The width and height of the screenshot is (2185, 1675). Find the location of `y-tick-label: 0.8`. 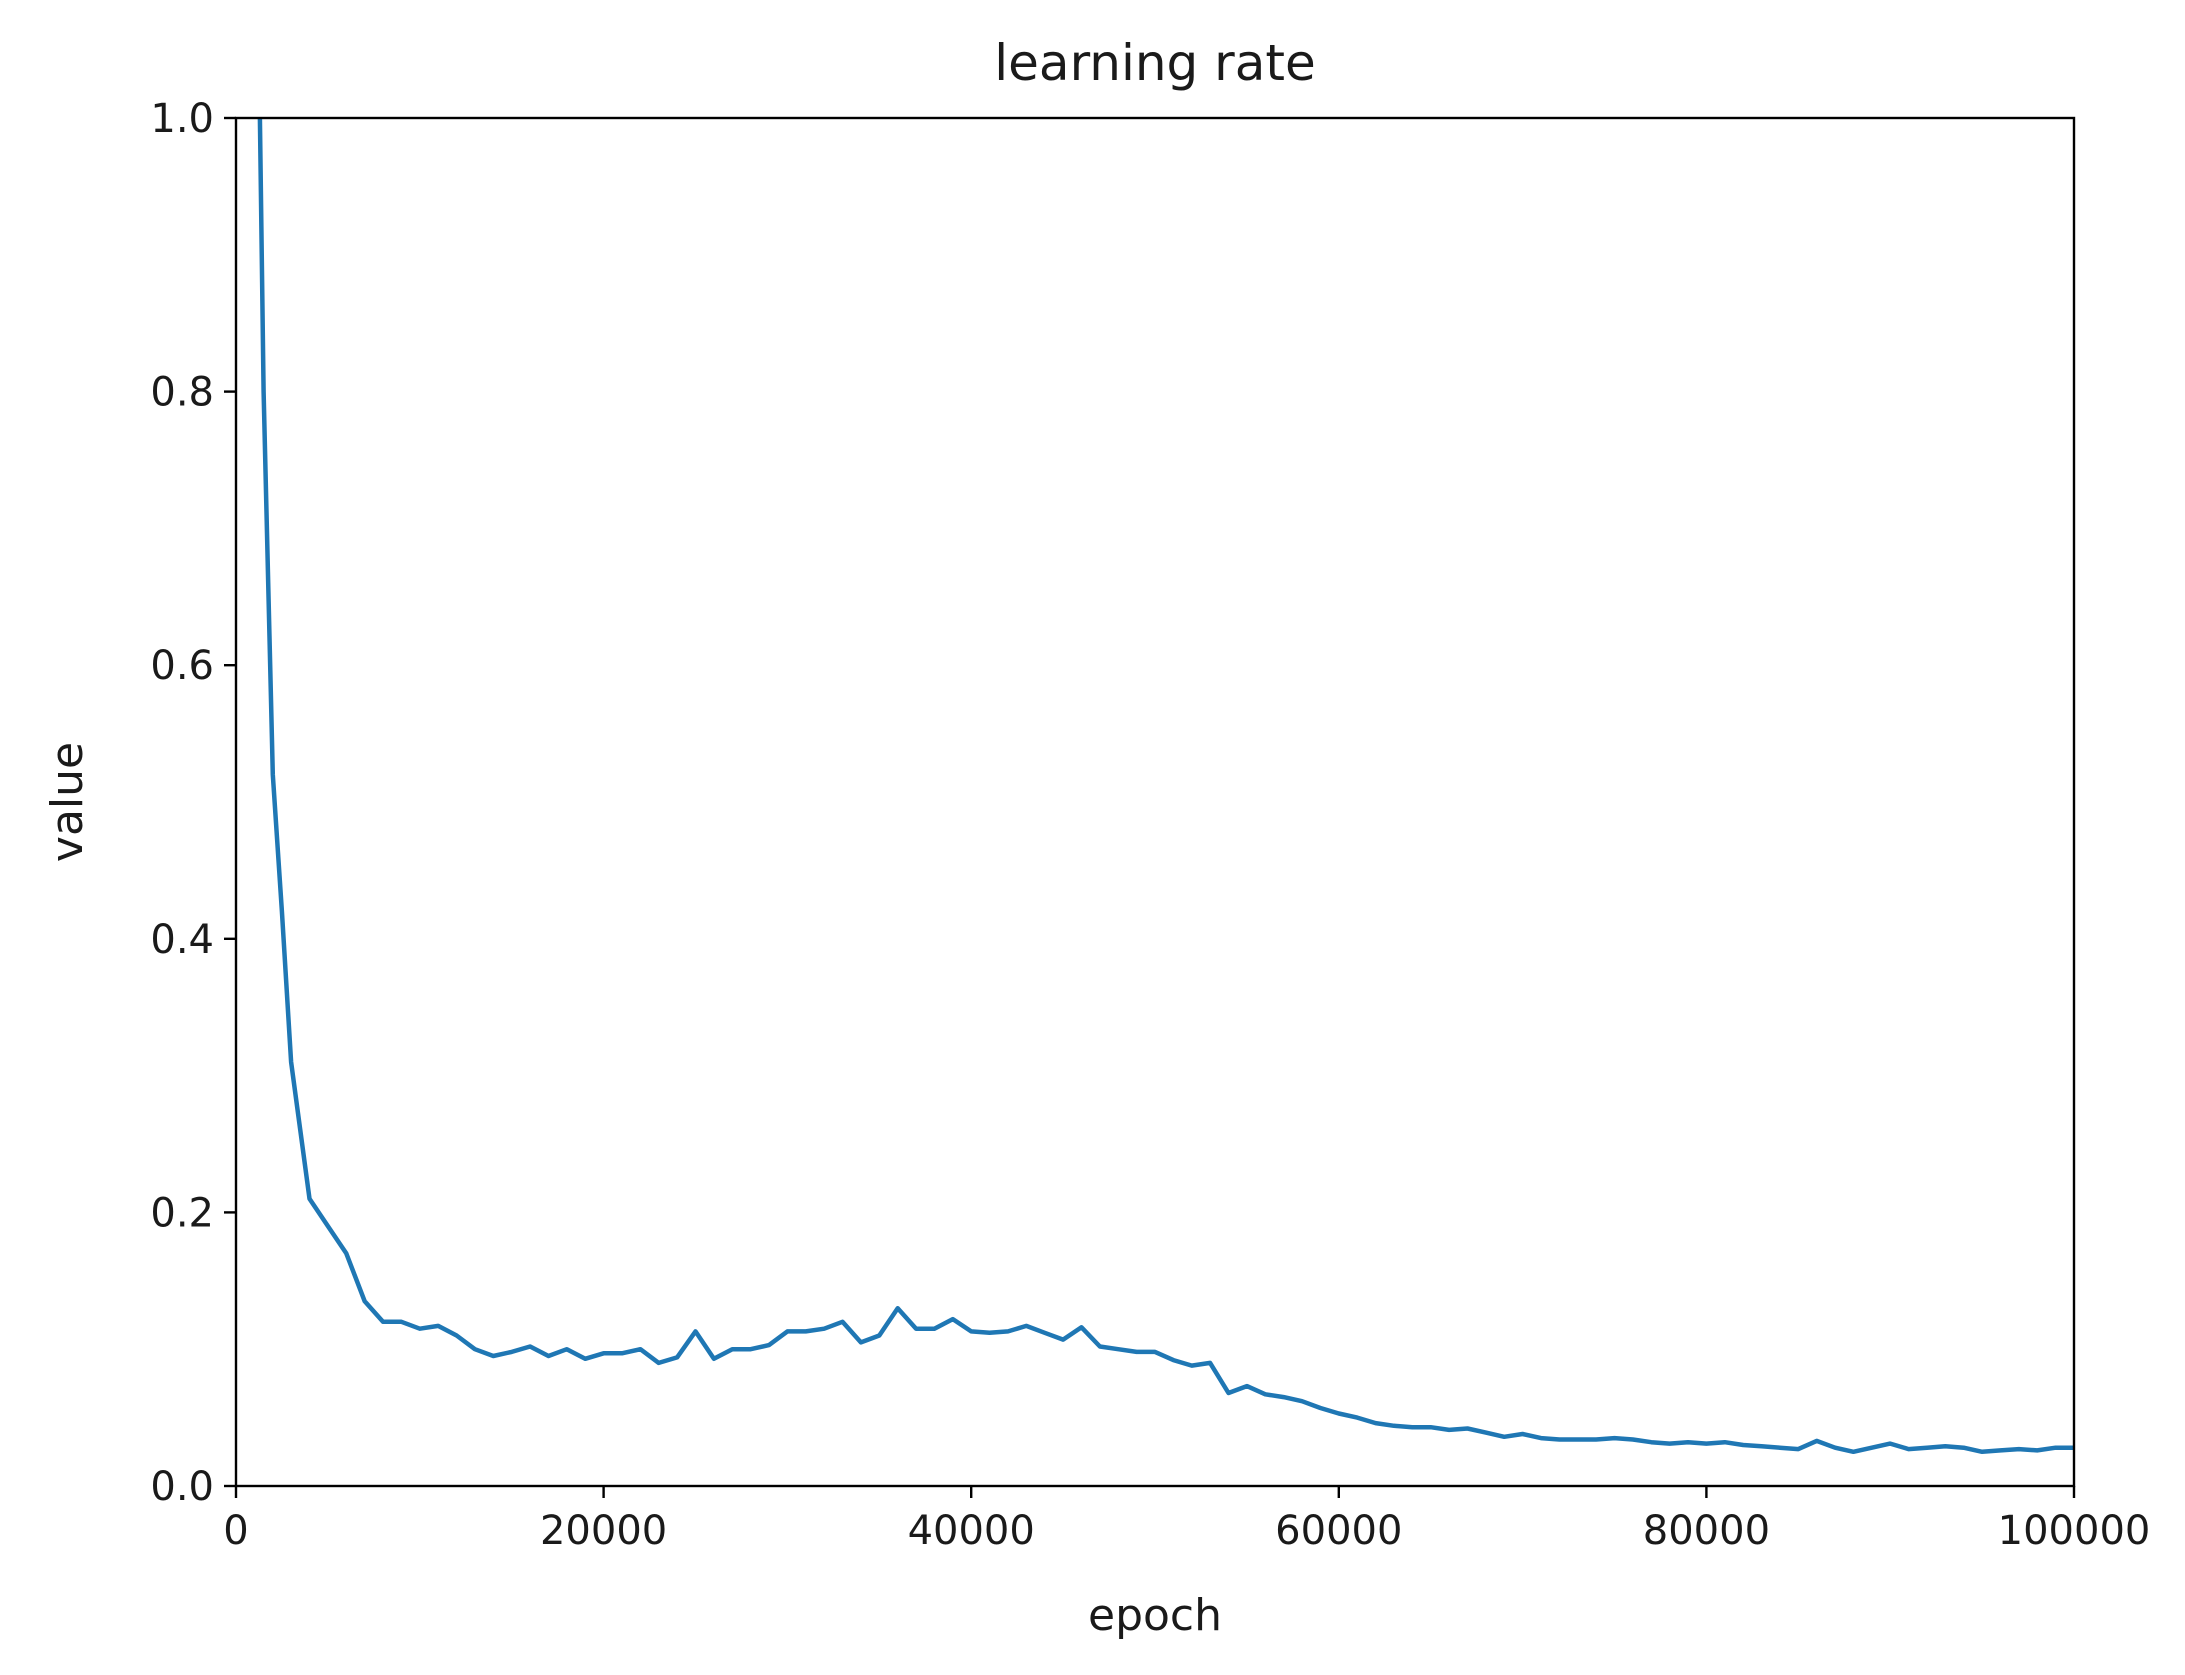

y-tick-label: 0.8 is located at coordinates (182, 393).